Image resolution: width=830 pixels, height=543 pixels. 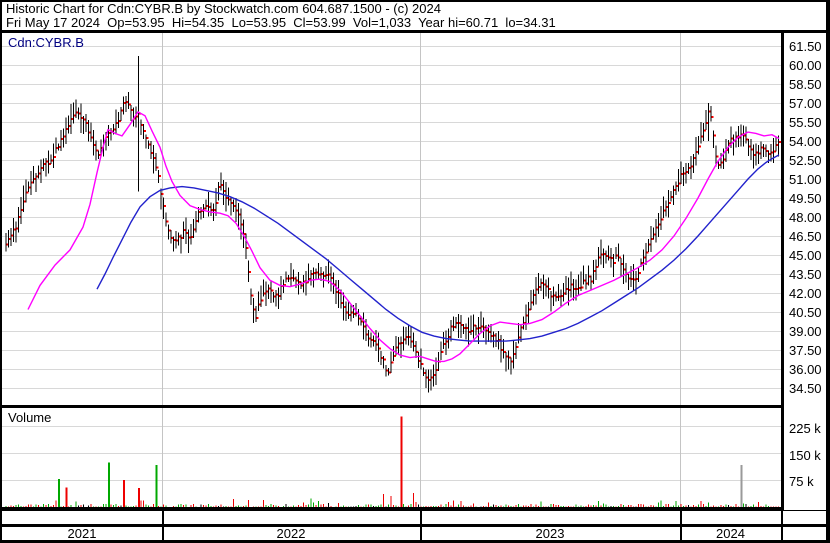 I want to click on price-axis-label: 37.50, so click(x=805, y=350).